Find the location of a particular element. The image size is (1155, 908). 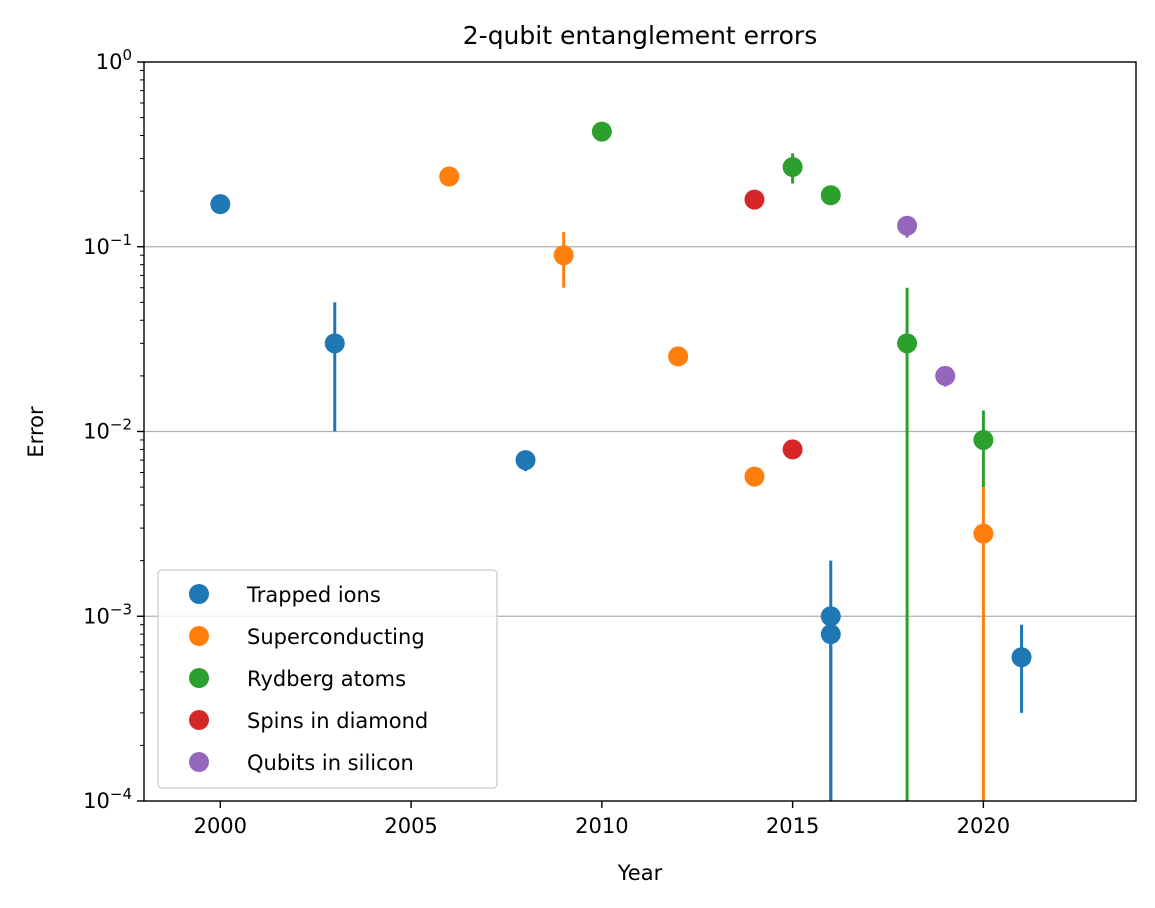

legend-box is located at coordinates (327, 679).